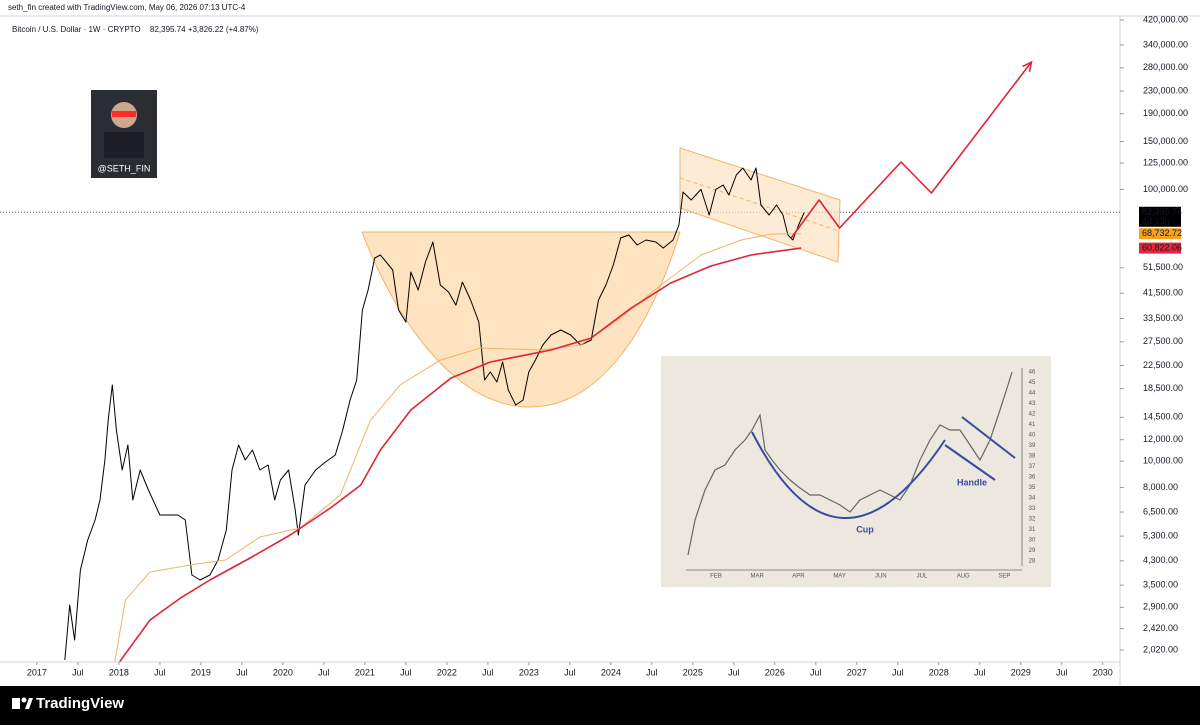  I want to click on price-label: 68,732.72, so click(1162, 233).